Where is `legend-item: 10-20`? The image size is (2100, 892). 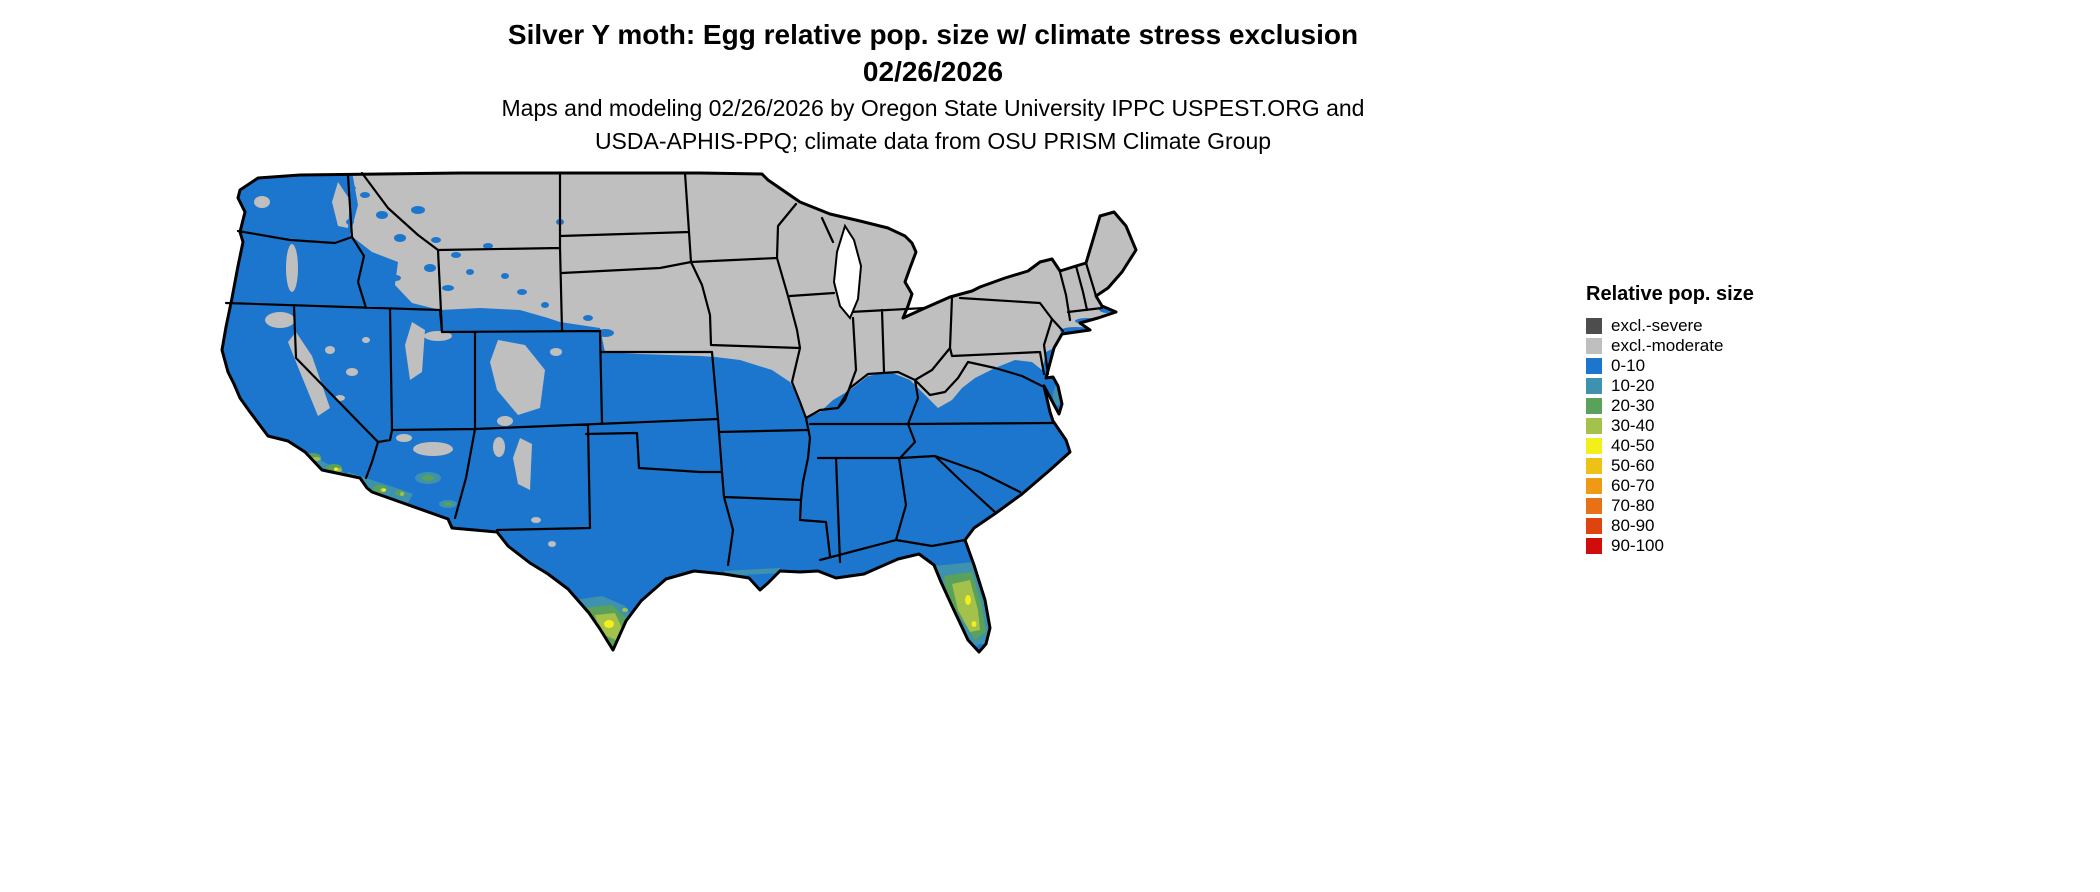
legend-item: 10-20 is located at coordinates (1670, 386).